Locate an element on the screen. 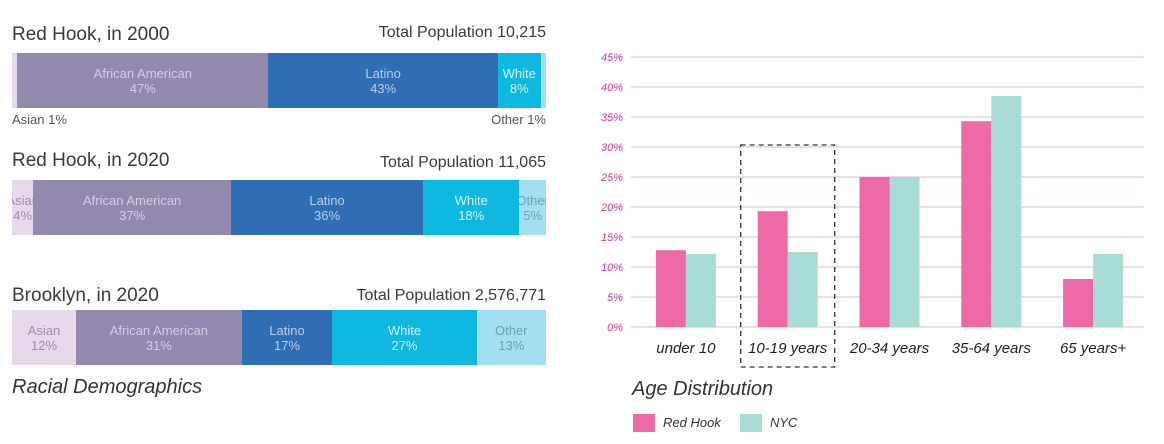 This screenshot has height=444, width=1164. segment-other: Other 13% is located at coordinates (511, 337).